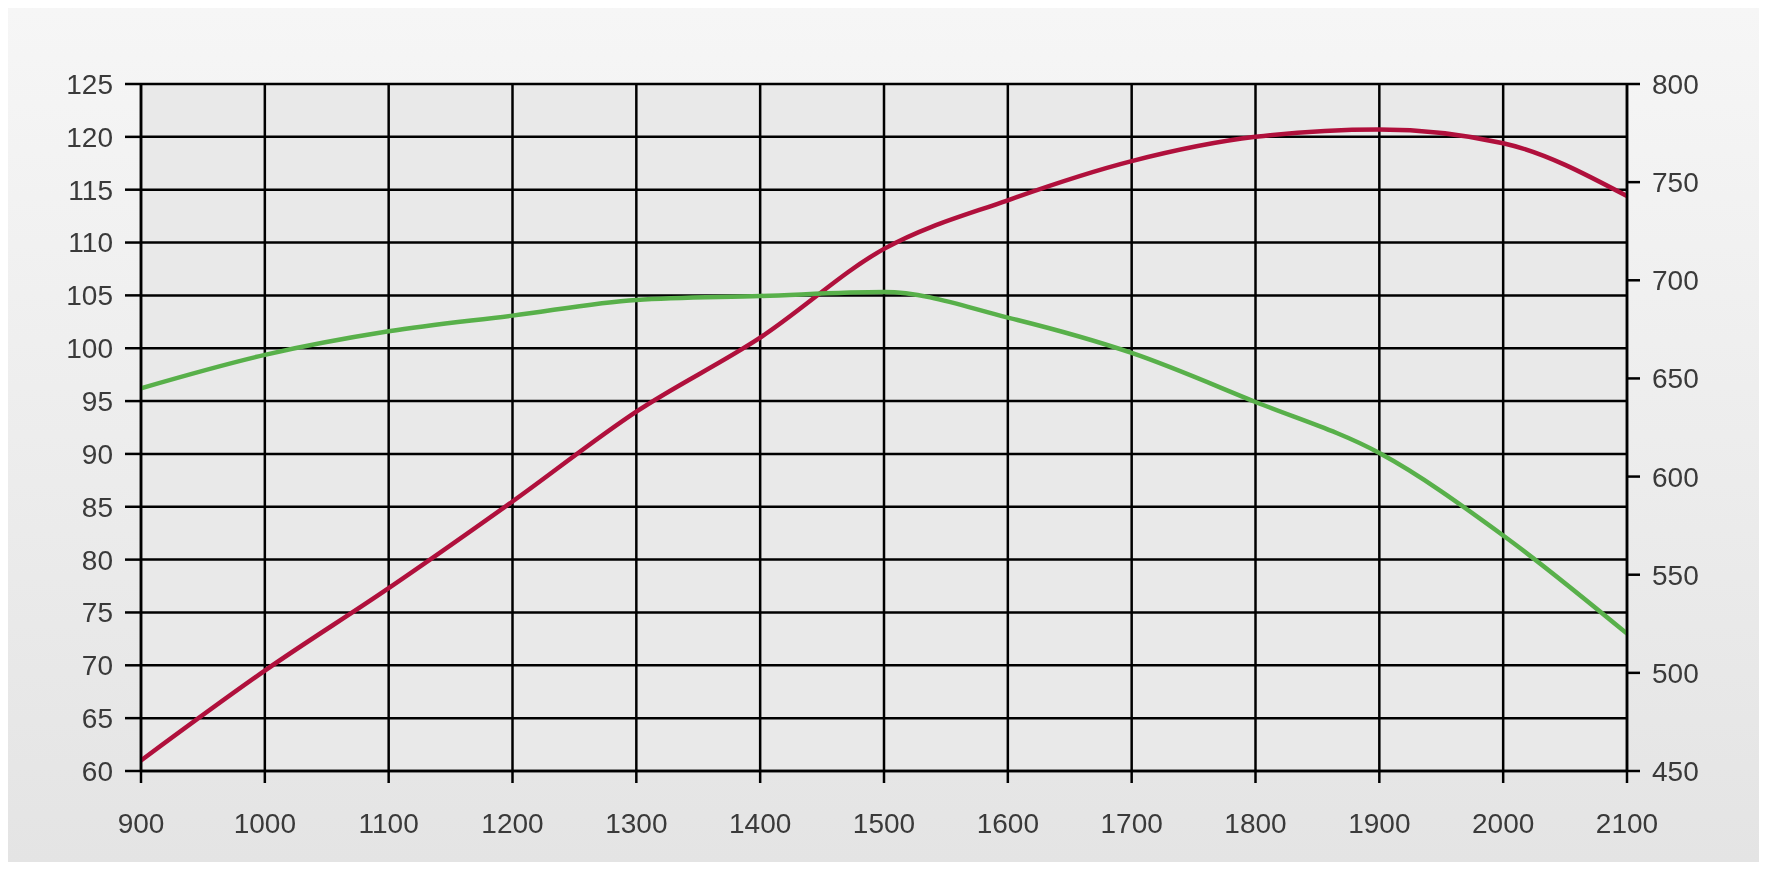  What do you see at coordinates (90, 190) in the screenshot?
I see `y-tick-label: 115` at bounding box center [90, 190].